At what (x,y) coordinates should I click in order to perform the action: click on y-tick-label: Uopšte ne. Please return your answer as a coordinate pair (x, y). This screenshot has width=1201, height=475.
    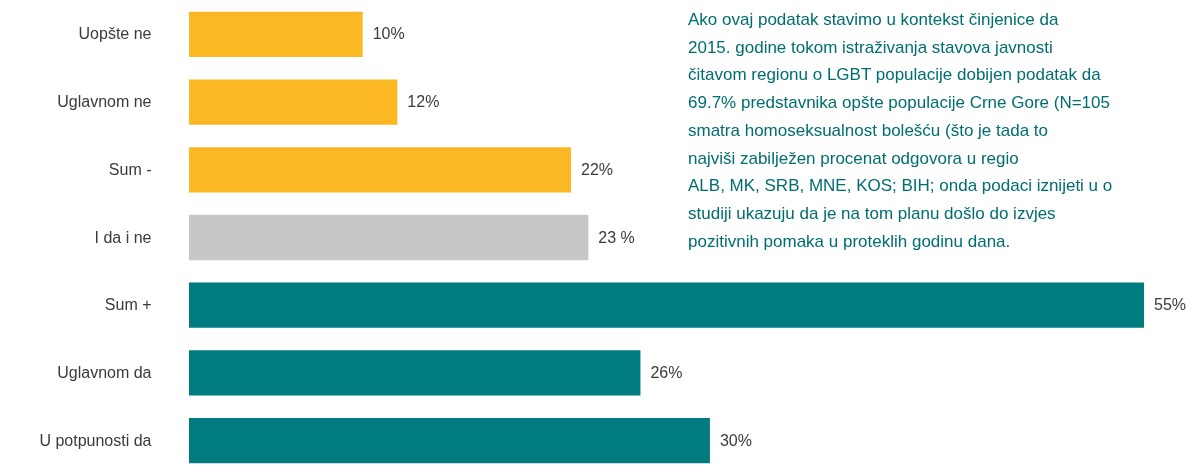
    Looking at the image, I should click on (115, 34).